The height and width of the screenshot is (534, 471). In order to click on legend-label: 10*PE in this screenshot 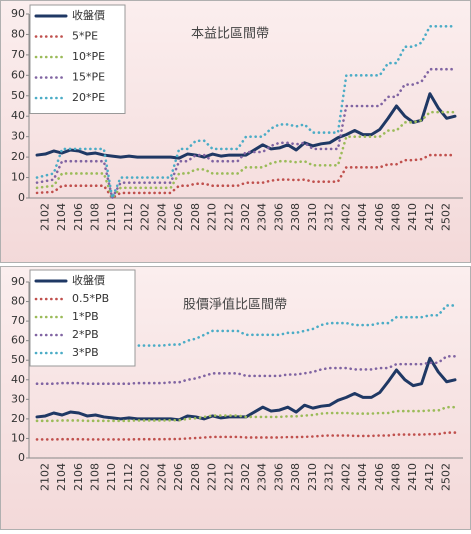, I will do `click(88, 56)`.